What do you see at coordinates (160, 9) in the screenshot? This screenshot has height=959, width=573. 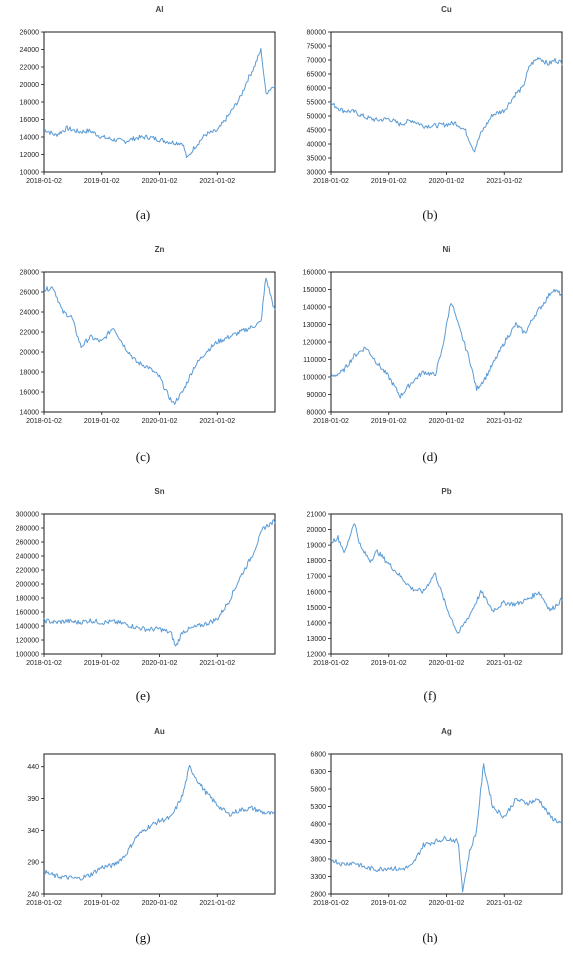 I see `chart-title: Al` at bounding box center [160, 9].